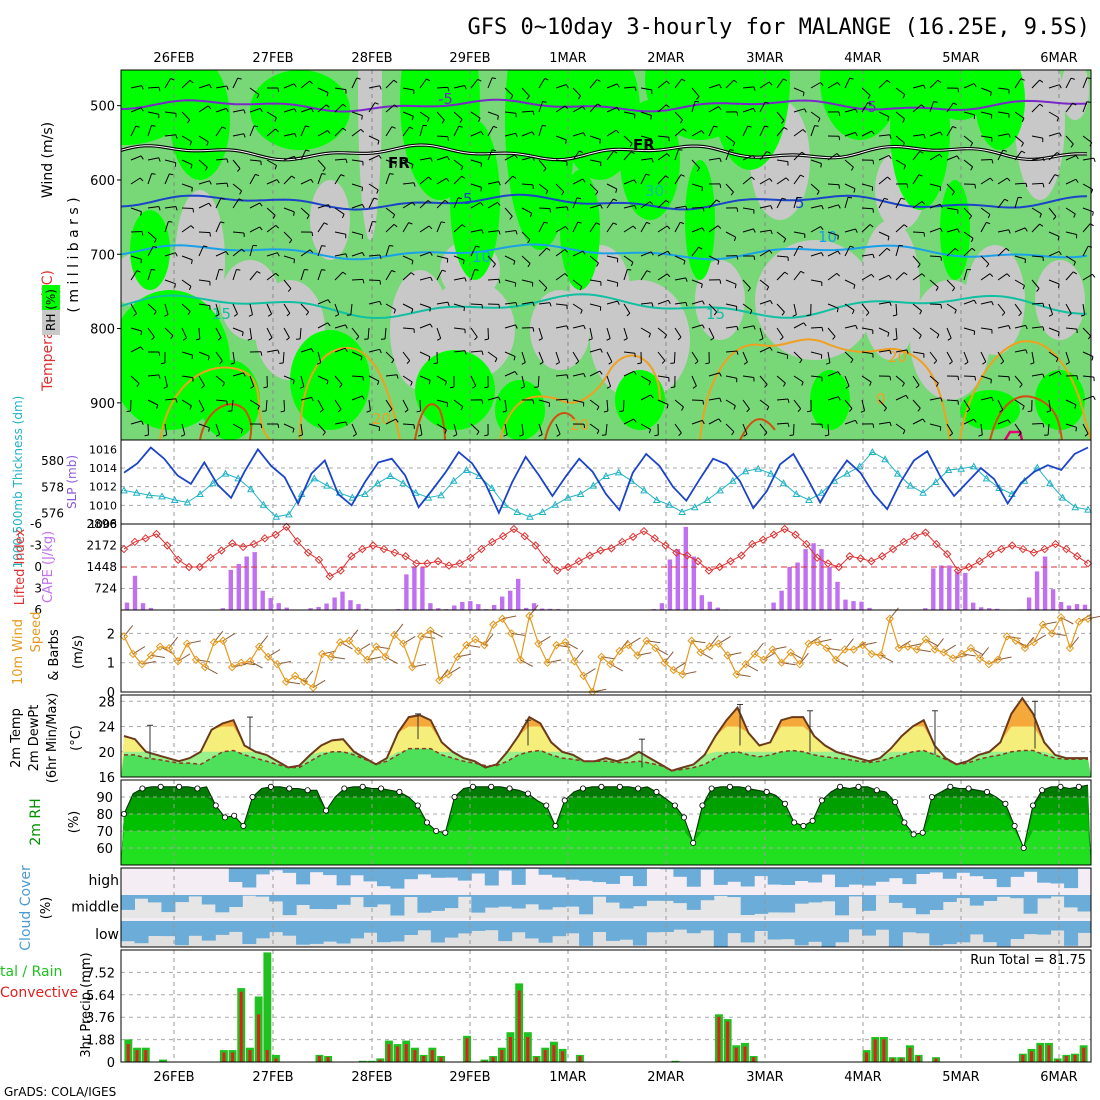  I want to click on upper-ytick: 500, so click(102, 107).